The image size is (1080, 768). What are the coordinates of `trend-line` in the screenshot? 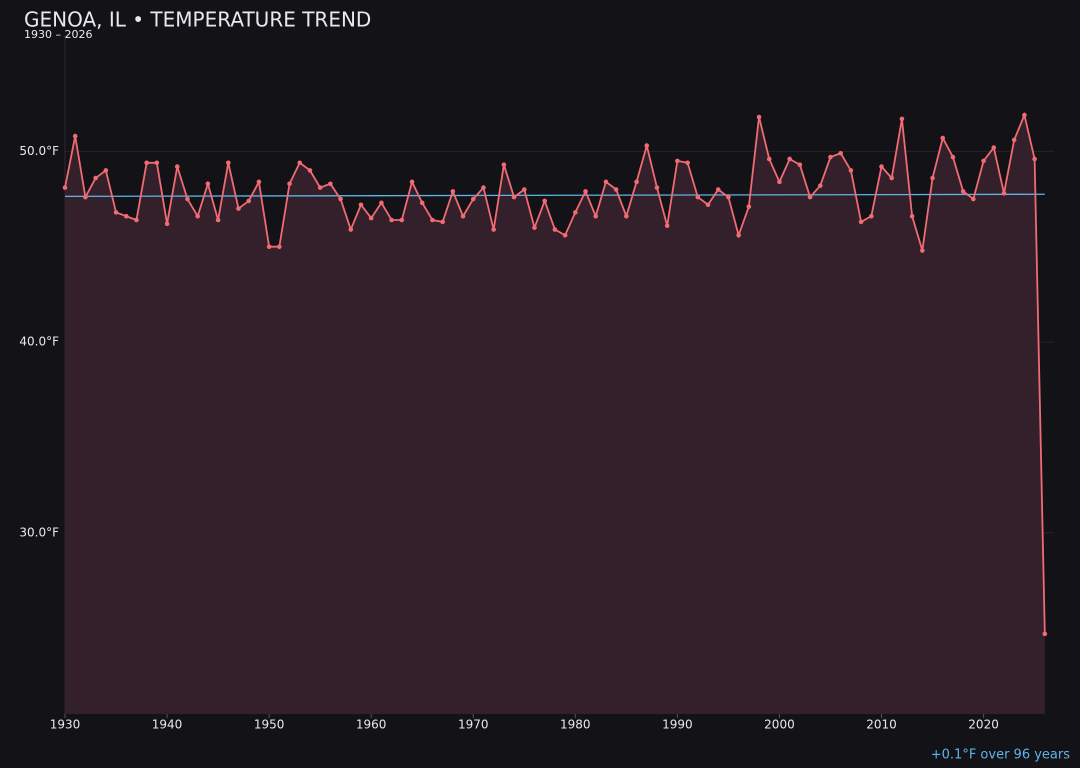 It's located at (554, 195).